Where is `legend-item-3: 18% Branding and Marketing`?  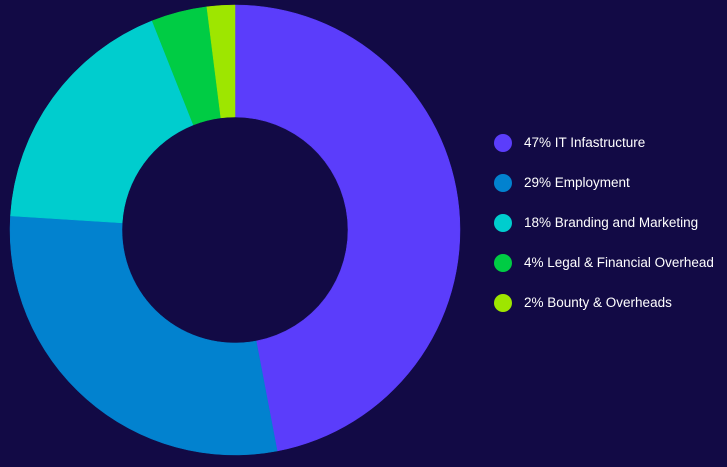
legend-item-3: 18% Branding and Marketing is located at coordinates (604, 231).